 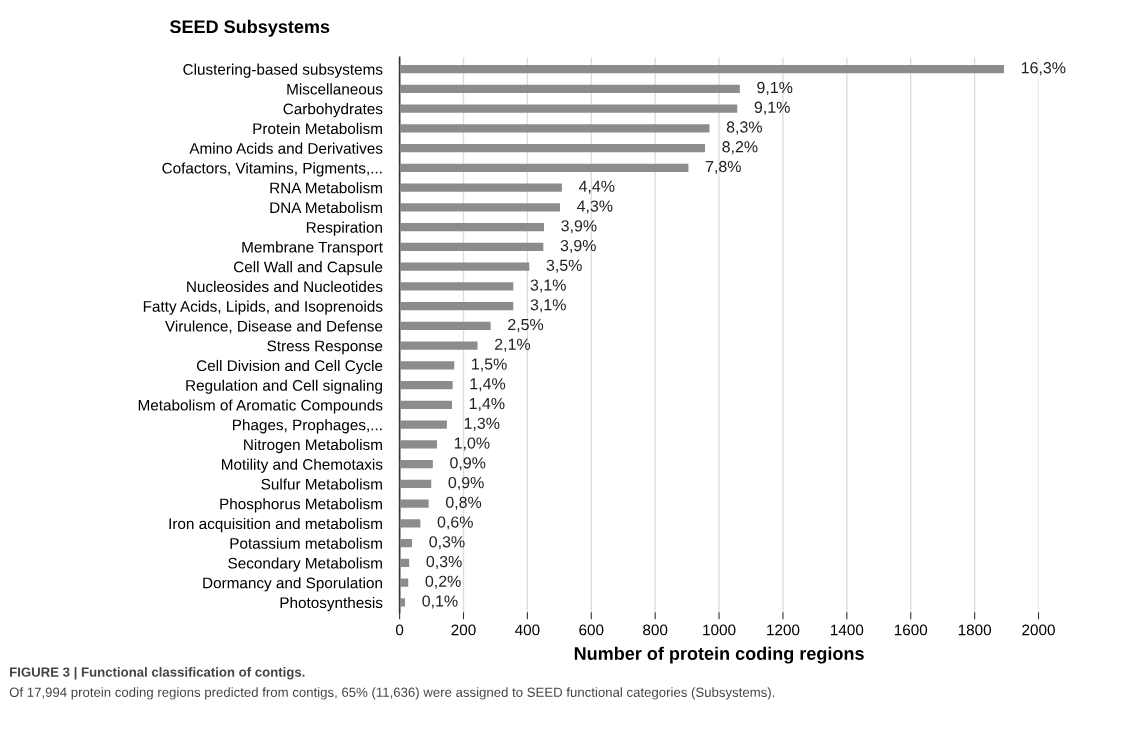 I want to click on x-tick-label: 2000, so click(x=1038, y=630).